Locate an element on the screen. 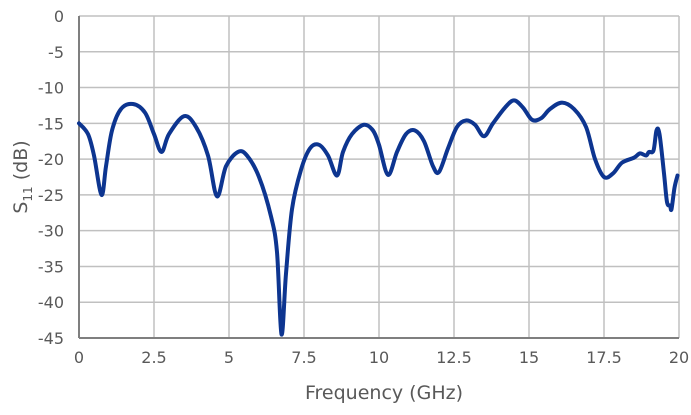 The width and height of the screenshot is (691, 415). x-tick-label: 0 is located at coordinates (79, 357).